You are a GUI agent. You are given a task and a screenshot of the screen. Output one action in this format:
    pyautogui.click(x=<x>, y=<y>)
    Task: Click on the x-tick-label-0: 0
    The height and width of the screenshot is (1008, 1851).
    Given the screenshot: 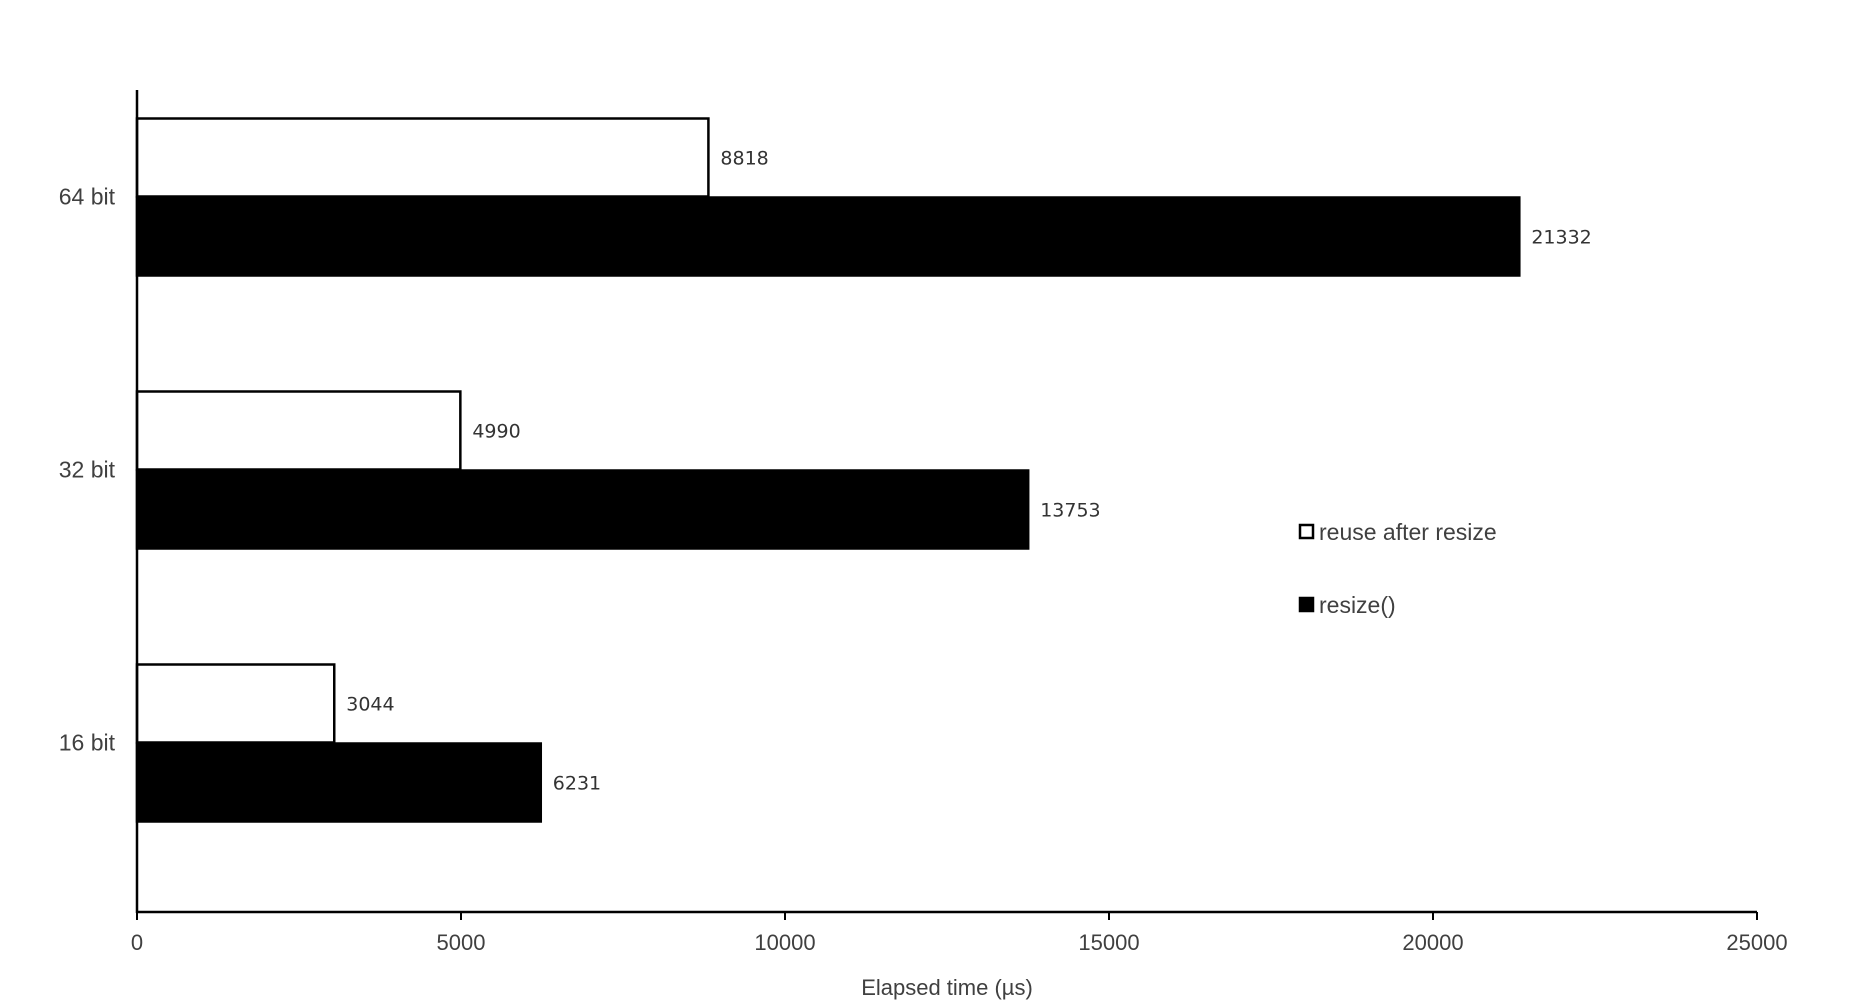 What is the action you would take?
    pyautogui.click(x=137, y=942)
    